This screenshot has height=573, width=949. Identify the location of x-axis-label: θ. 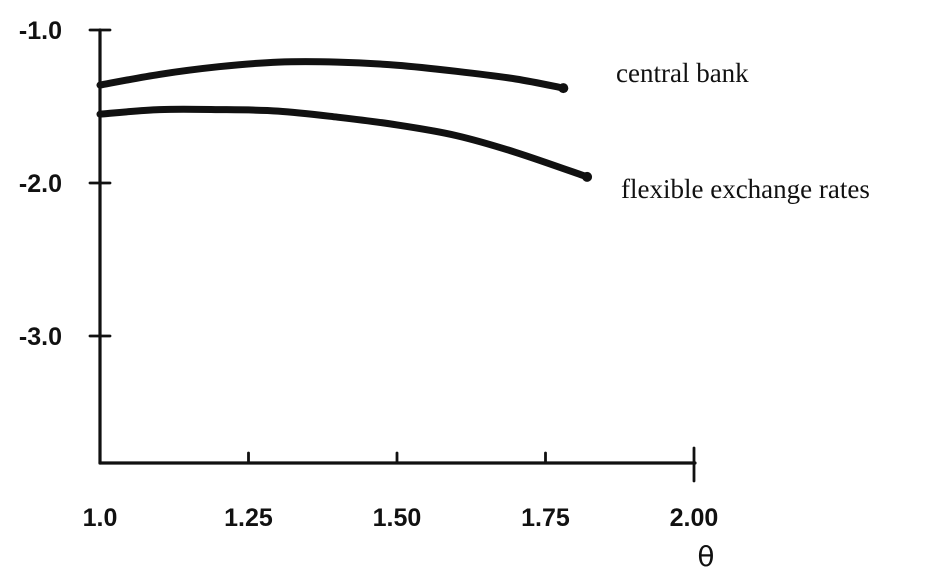
(705, 556).